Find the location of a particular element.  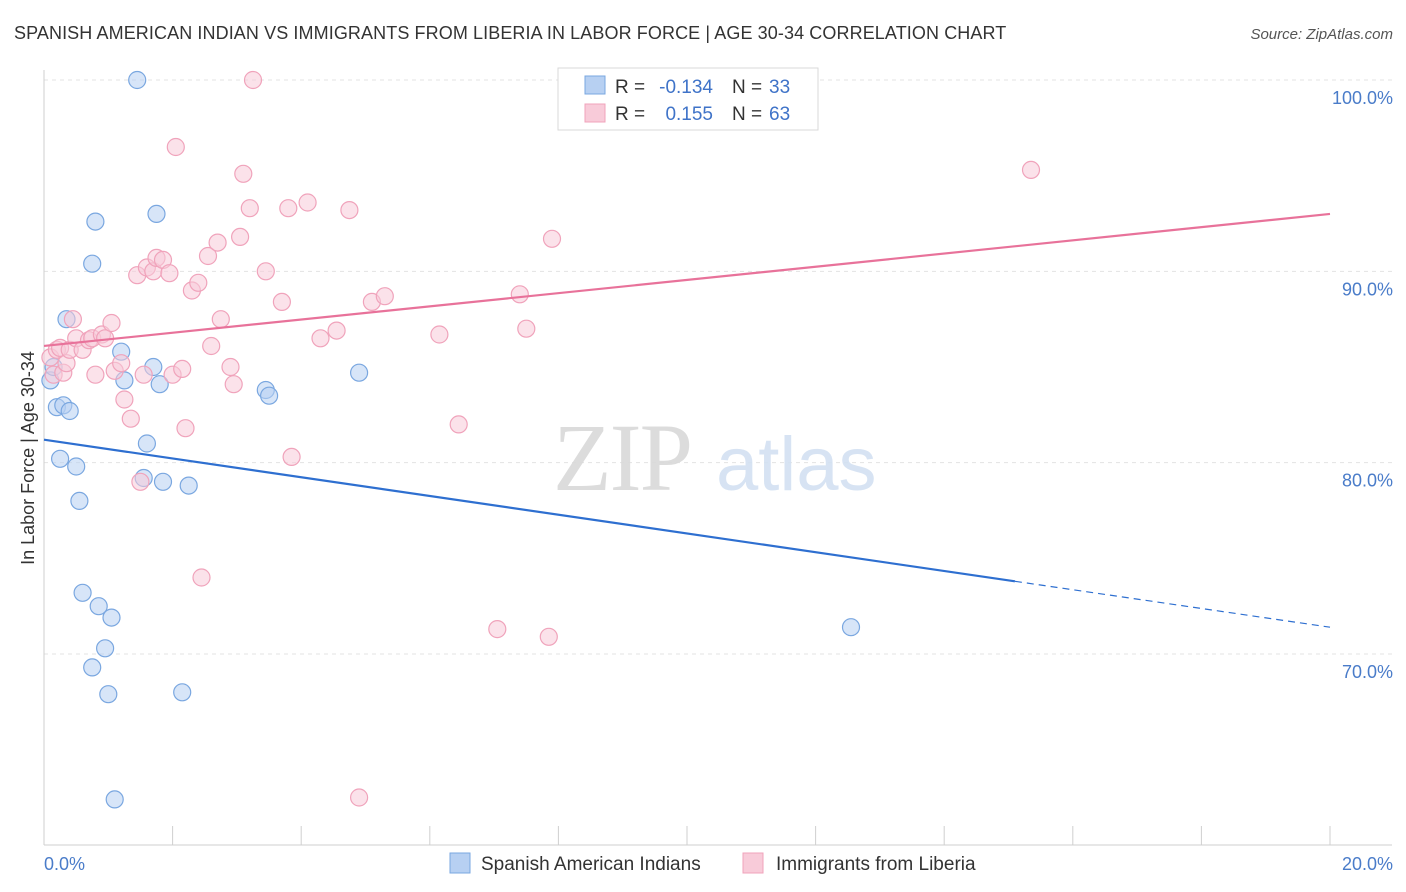

legend-swatch-blue is located at coordinates (595, 85).